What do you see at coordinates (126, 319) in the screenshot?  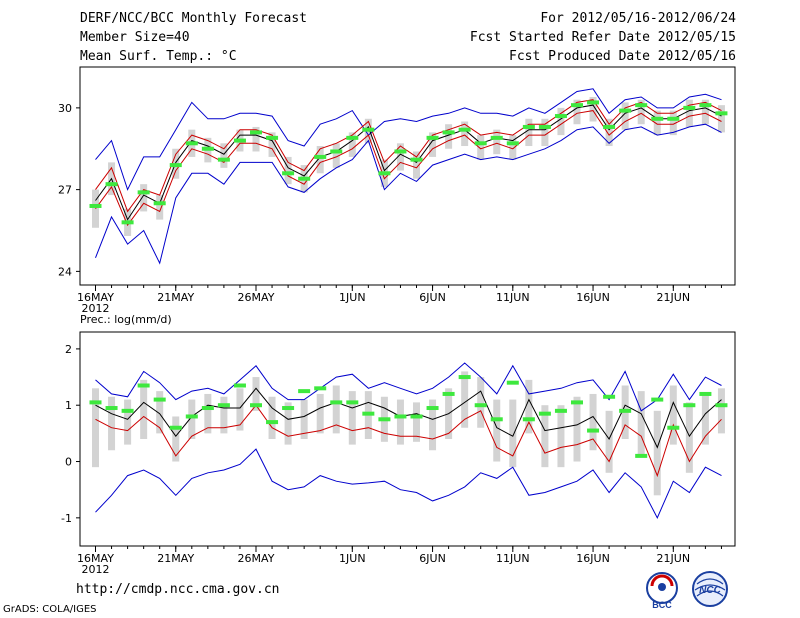 I see `precip-title: Prec.: log(mm/d)` at bounding box center [126, 319].